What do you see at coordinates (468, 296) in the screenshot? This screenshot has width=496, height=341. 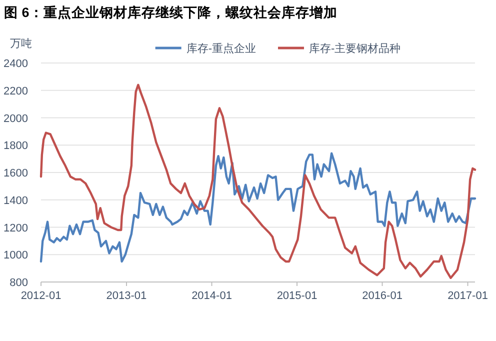 I see `x-tick-label: 2017-01` at bounding box center [468, 296].